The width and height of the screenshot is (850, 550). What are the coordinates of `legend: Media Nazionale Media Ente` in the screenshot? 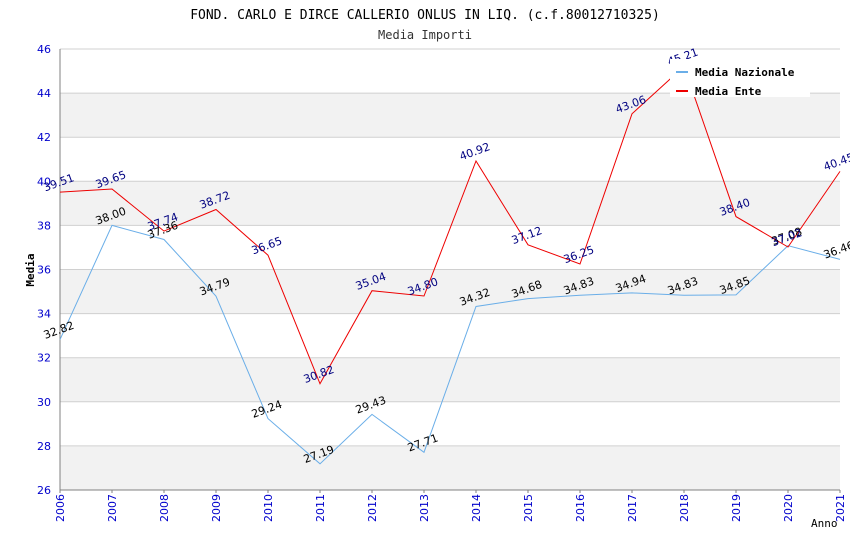 It's located at (740, 78).